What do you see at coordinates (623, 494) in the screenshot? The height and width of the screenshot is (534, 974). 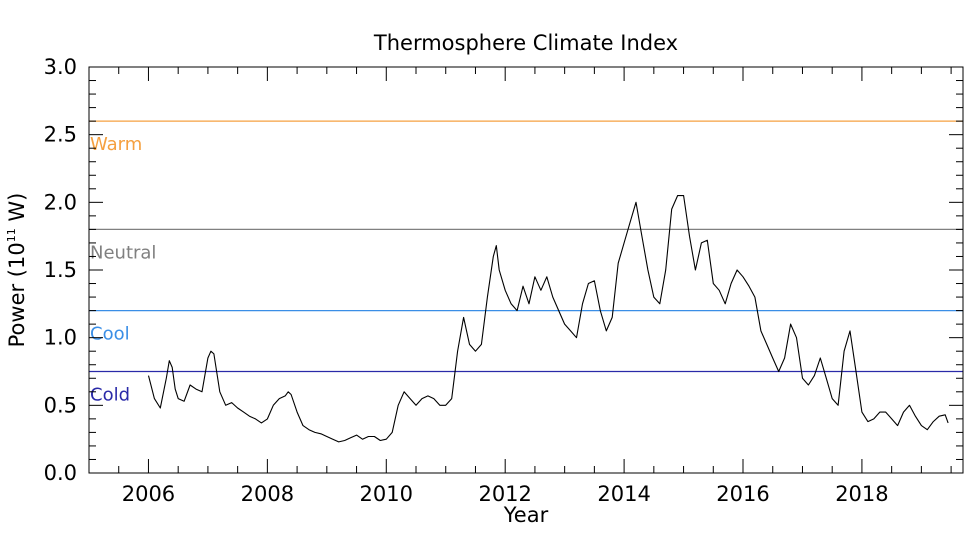 I see `x-tick-label: 2014` at bounding box center [623, 494].